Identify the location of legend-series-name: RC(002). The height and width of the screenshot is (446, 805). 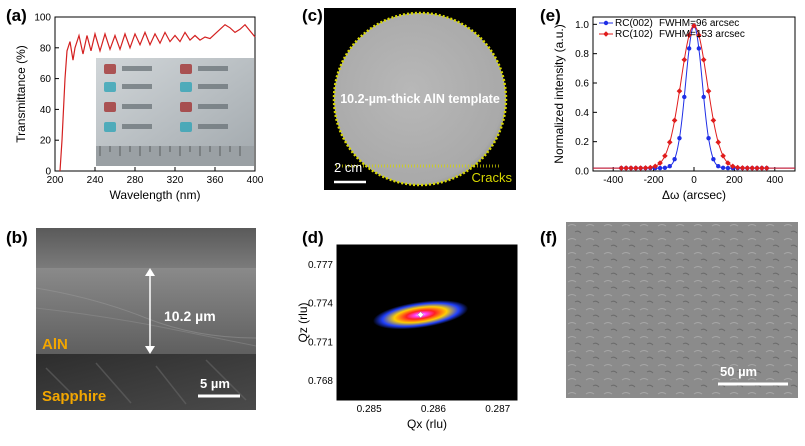
(634, 23).